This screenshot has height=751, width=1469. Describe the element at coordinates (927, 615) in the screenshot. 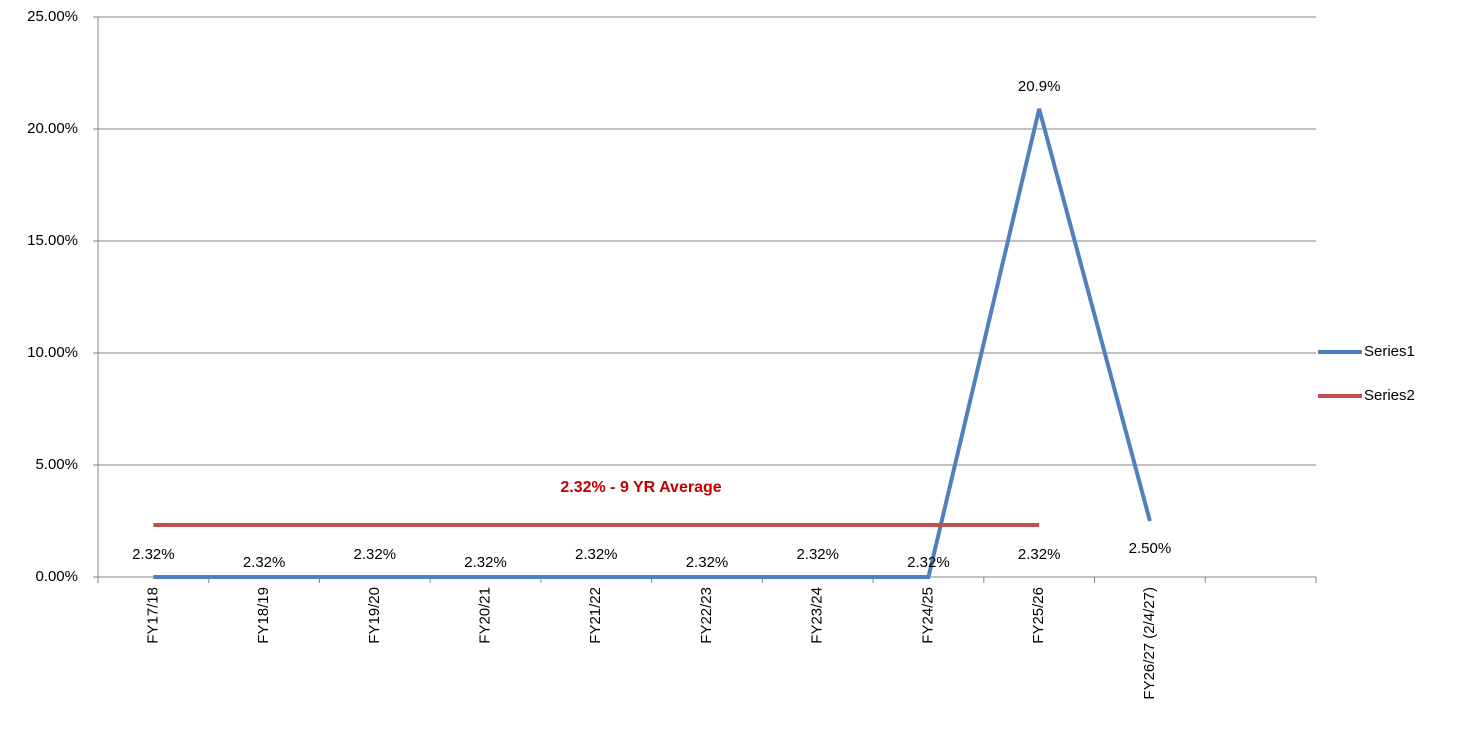

I see `x-tick-label: FY24/25` at that location.